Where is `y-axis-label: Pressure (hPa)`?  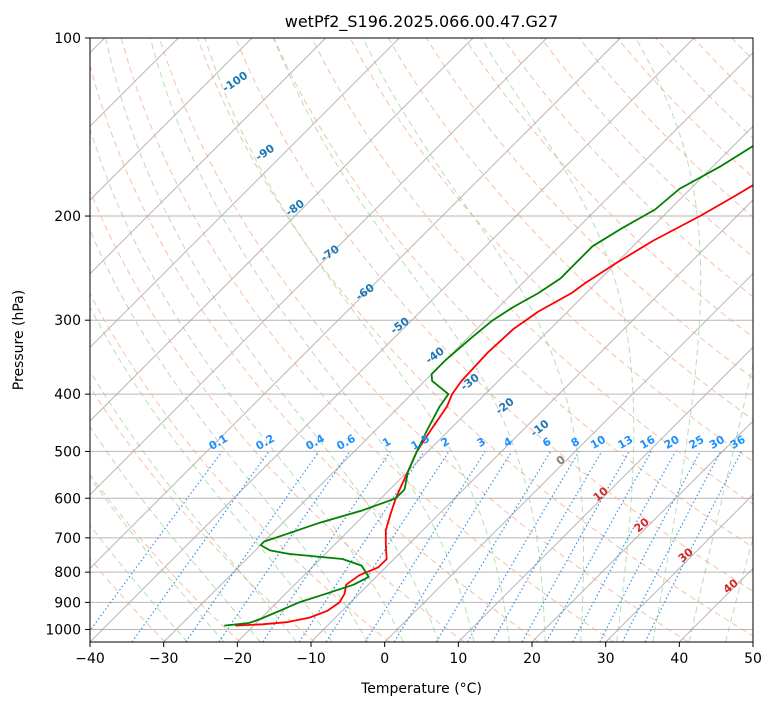 y-axis-label: Pressure (hPa) is located at coordinates (19, 340).